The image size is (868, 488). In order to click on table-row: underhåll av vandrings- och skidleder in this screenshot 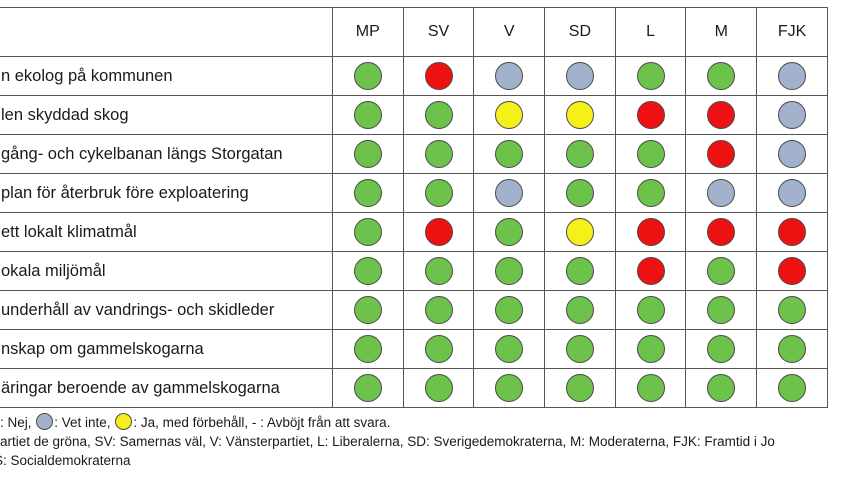, I will do `click(414, 310)`.